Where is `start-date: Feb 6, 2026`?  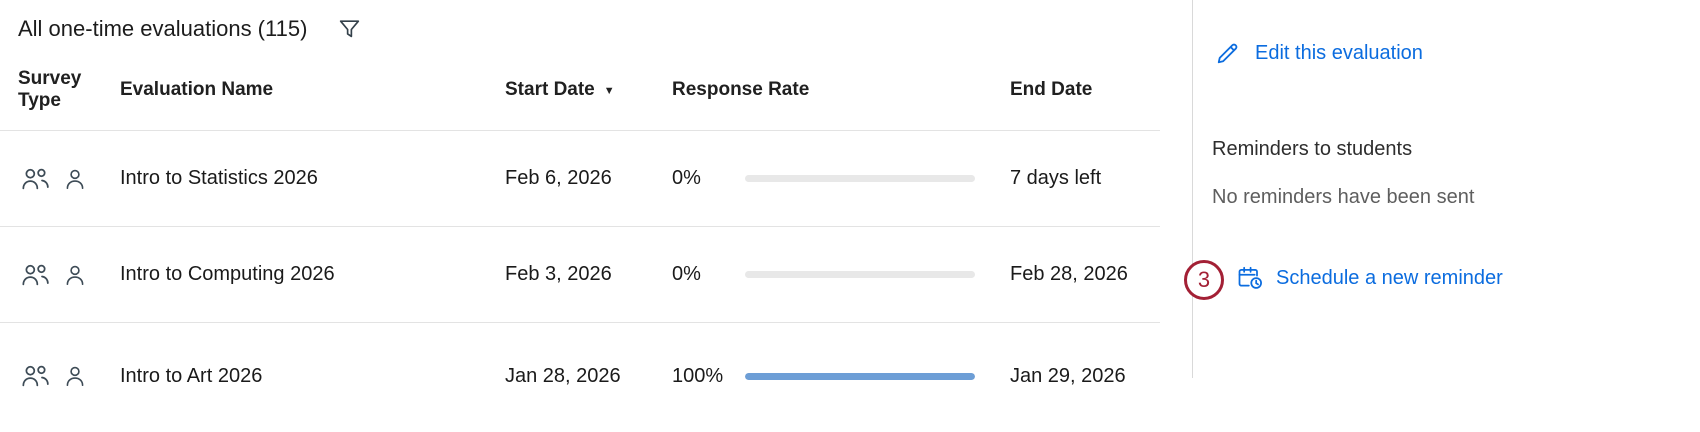 start-date: Feb 6, 2026 is located at coordinates (558, 178).